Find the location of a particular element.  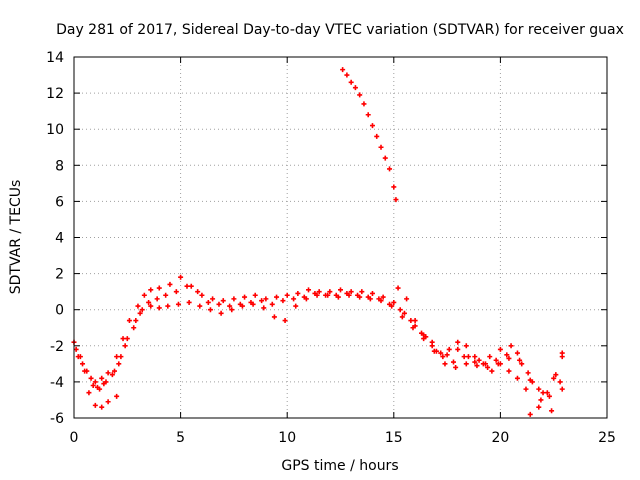

y-tick-label: 6 is located at coordinates (59, 202).